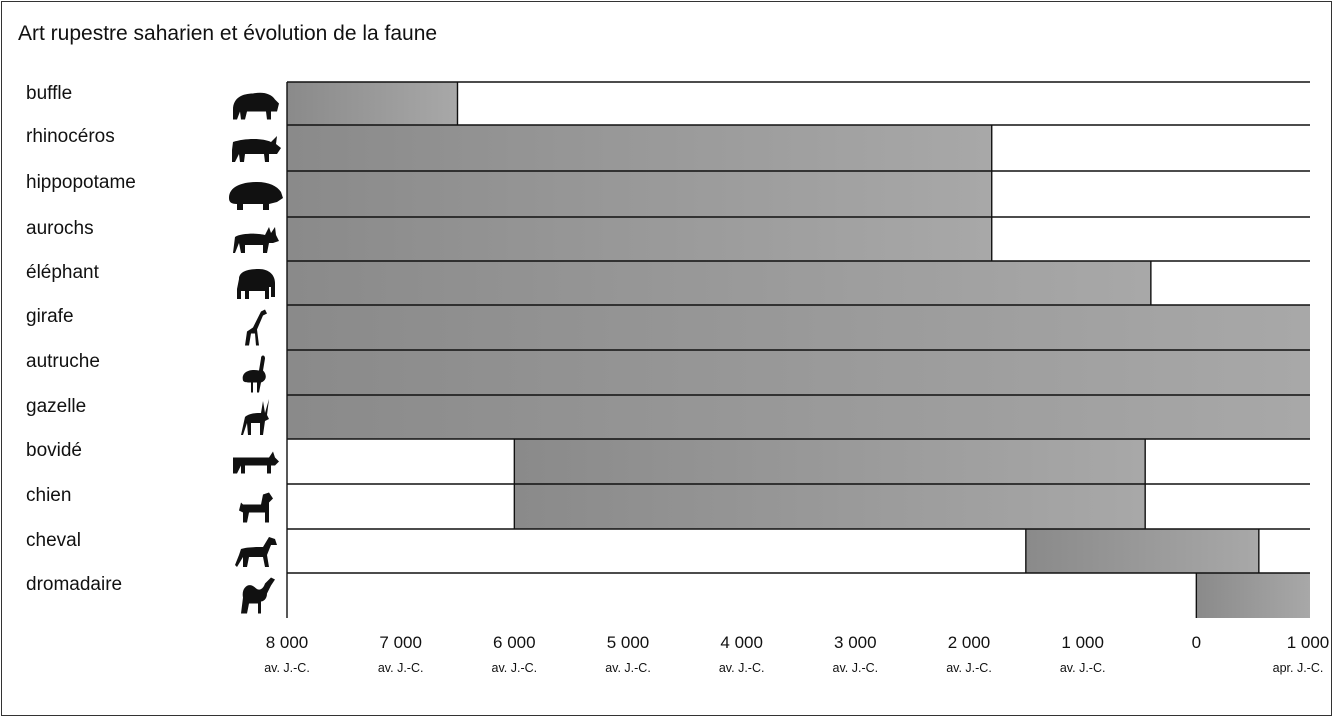 This screenshot has height=719, width=1335. Describe the element at coordinates (639, 239) in the screenshot. I see `bar-aurochs` at that location.